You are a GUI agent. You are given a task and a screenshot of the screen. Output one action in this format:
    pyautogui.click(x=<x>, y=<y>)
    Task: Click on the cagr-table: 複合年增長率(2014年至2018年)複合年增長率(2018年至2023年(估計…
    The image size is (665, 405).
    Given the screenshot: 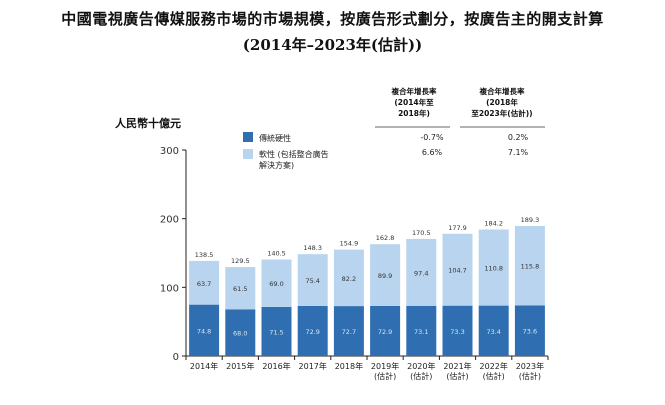 What is the action you would take?
    pyautogui.click(x=460, y=121)
    